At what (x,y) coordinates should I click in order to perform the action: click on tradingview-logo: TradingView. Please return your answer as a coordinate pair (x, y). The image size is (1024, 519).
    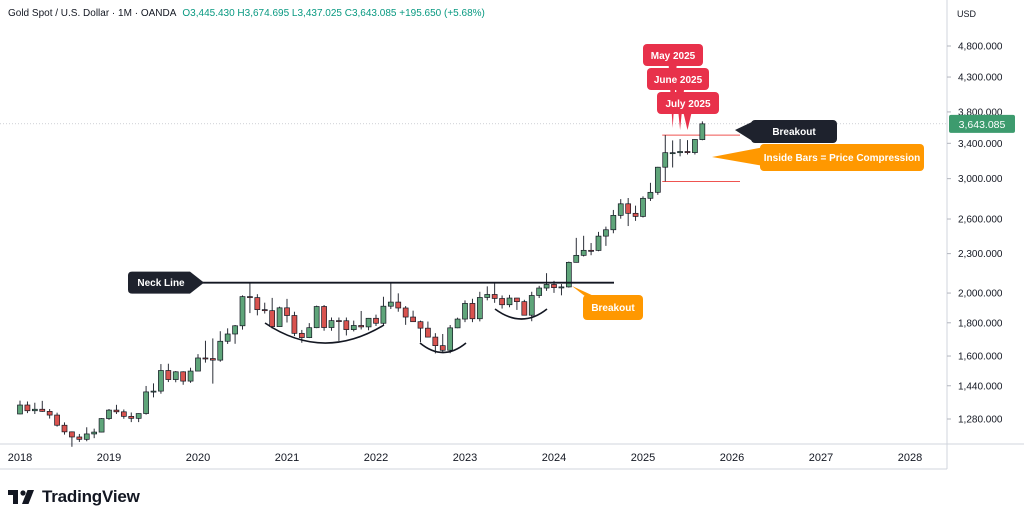
    Looking at the image, I should click on (74, 497).